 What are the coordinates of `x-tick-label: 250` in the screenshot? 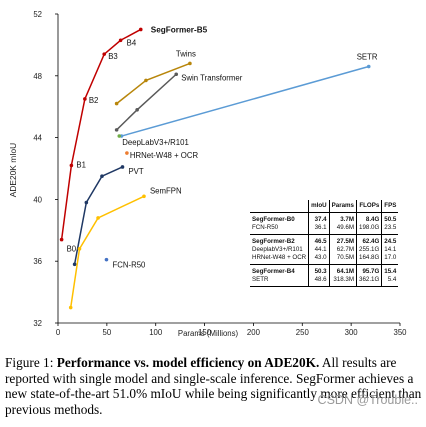 It's located at (303, 332).